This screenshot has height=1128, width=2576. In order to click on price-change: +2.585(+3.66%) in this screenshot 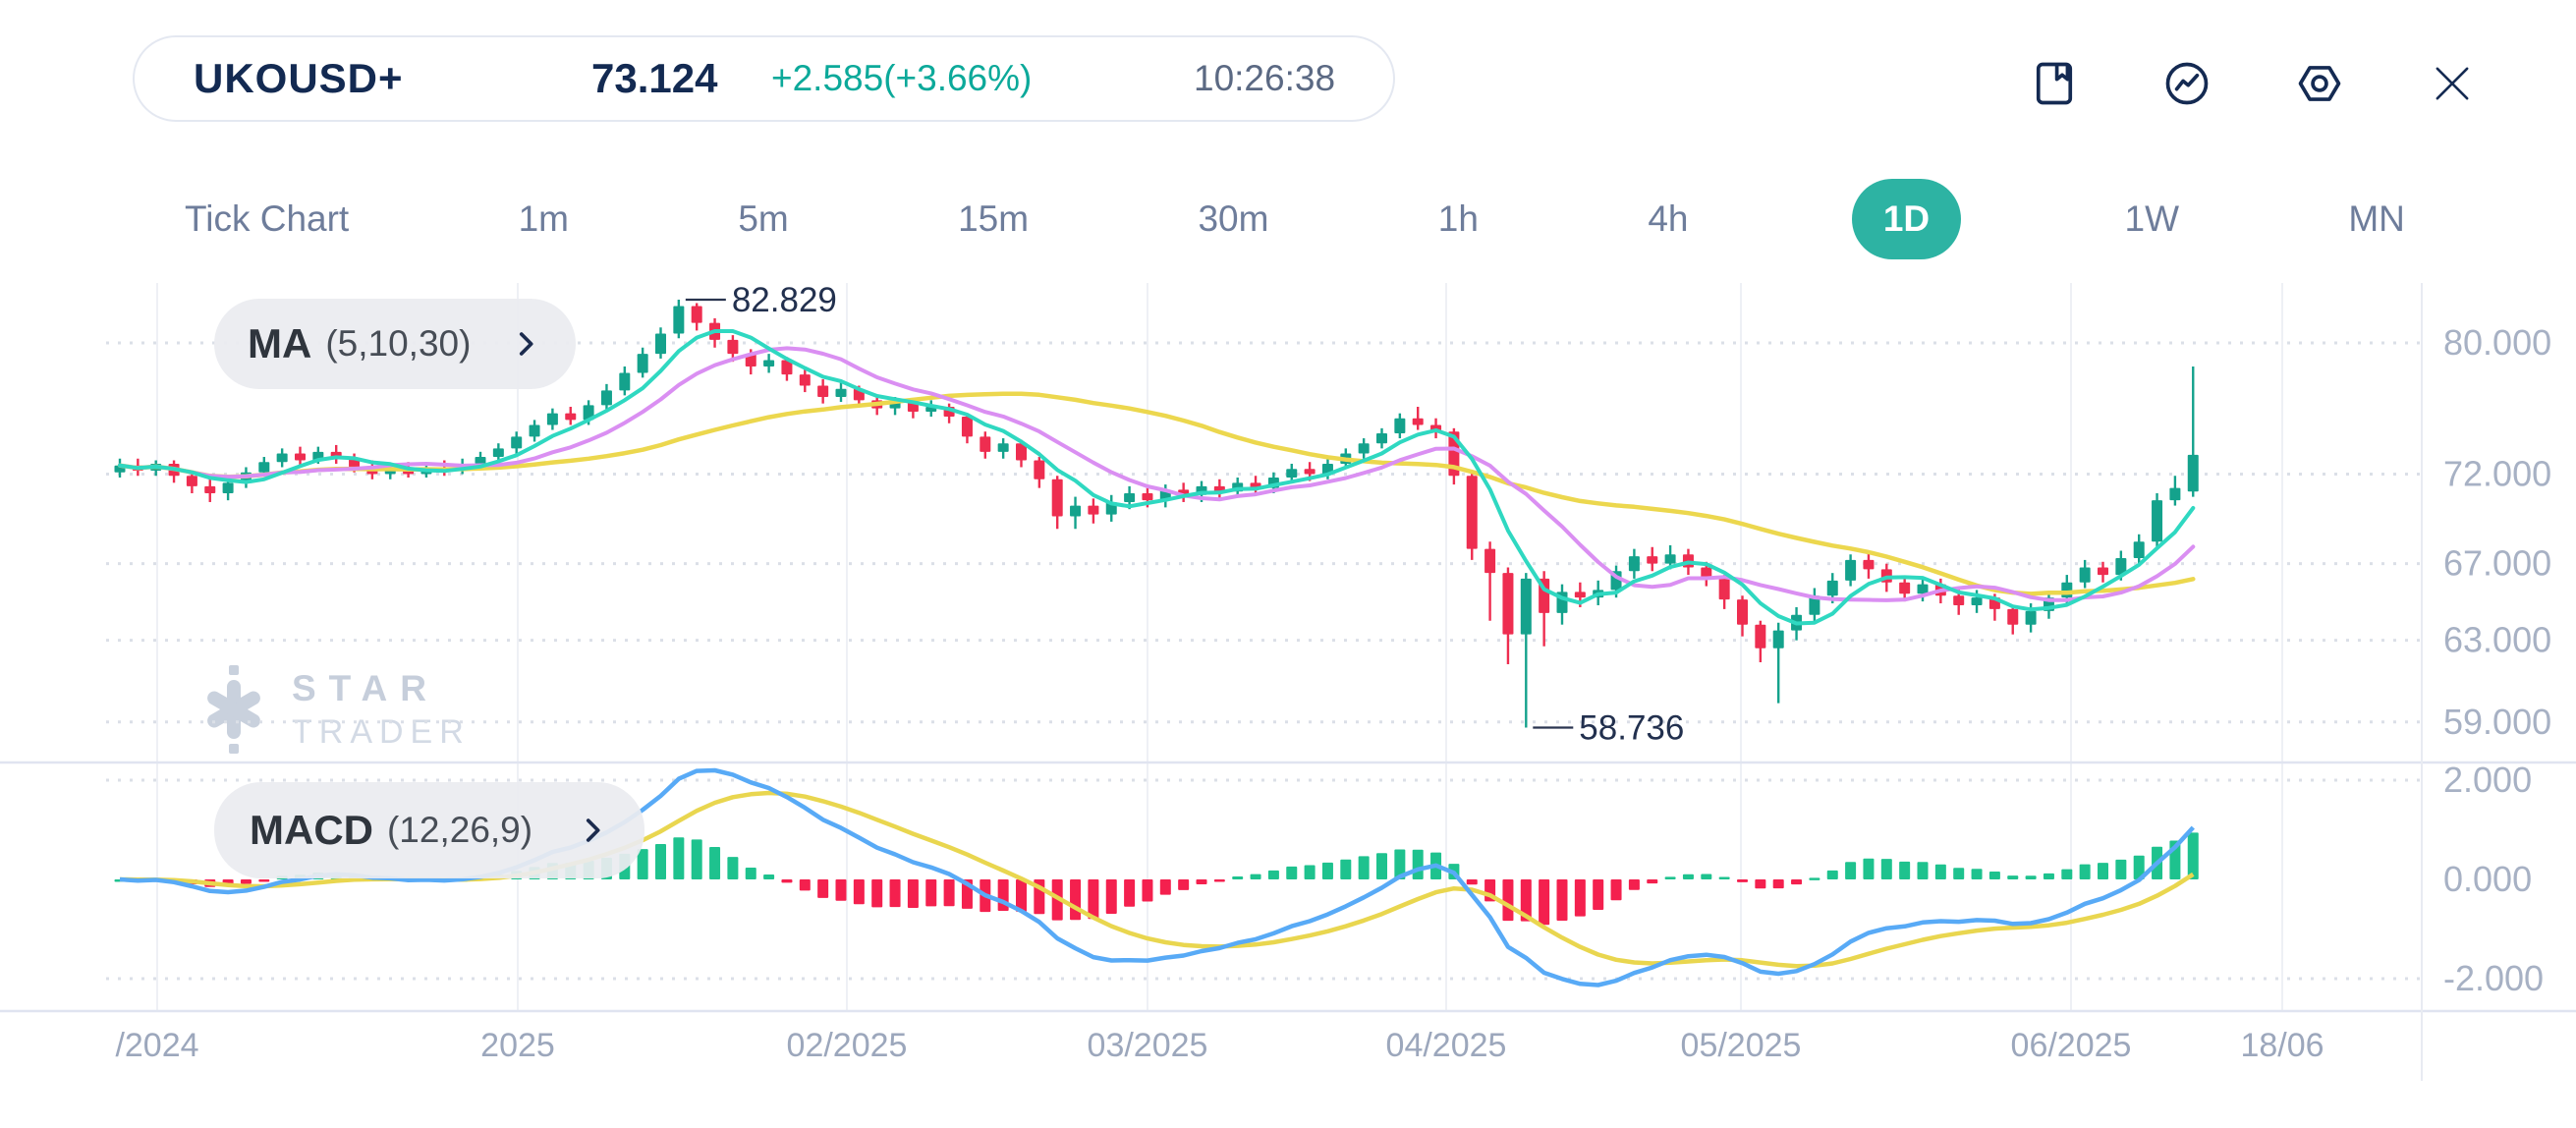, I will do `click(902, 78)`.